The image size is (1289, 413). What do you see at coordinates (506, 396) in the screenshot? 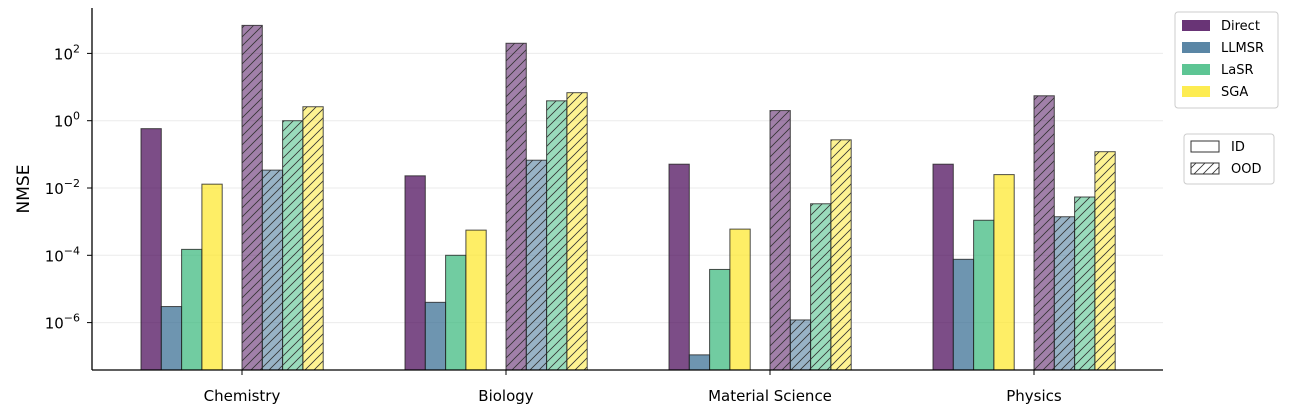
I see `x-tick-label: Biology` at bounding box center [506, 396].